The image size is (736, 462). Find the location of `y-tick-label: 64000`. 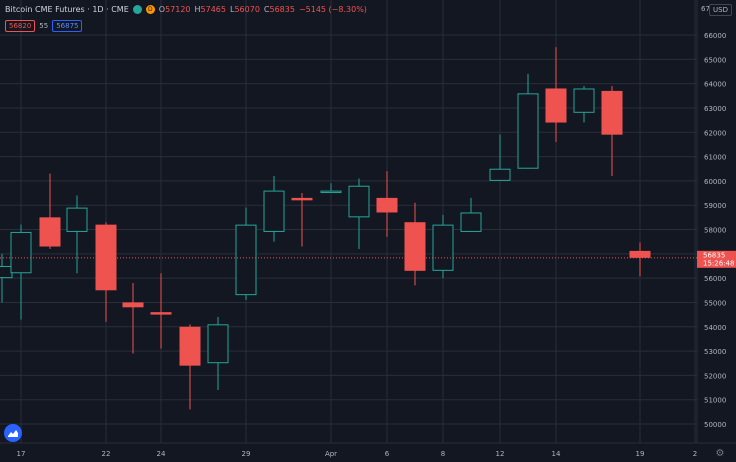

y-tick-label: 64000 is located at coordinates (715, 85).